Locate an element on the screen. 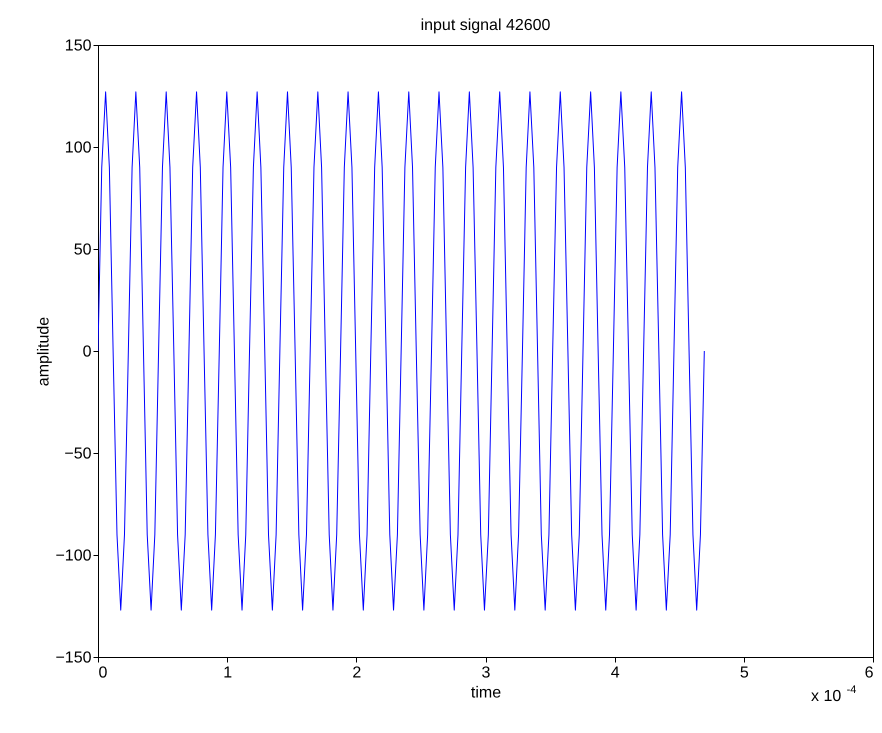 The width and height of the screenshot is (882, 733). y-tick-label: −50 is located at coordinates (78, 454).